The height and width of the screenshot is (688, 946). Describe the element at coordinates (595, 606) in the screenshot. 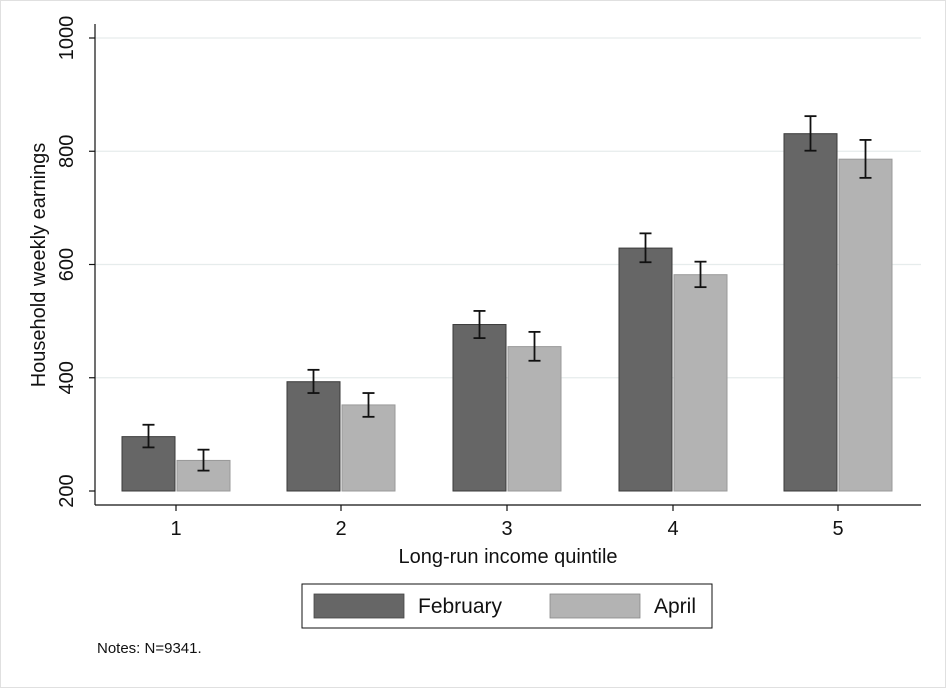

I see `legend-swatch-april` at that location.